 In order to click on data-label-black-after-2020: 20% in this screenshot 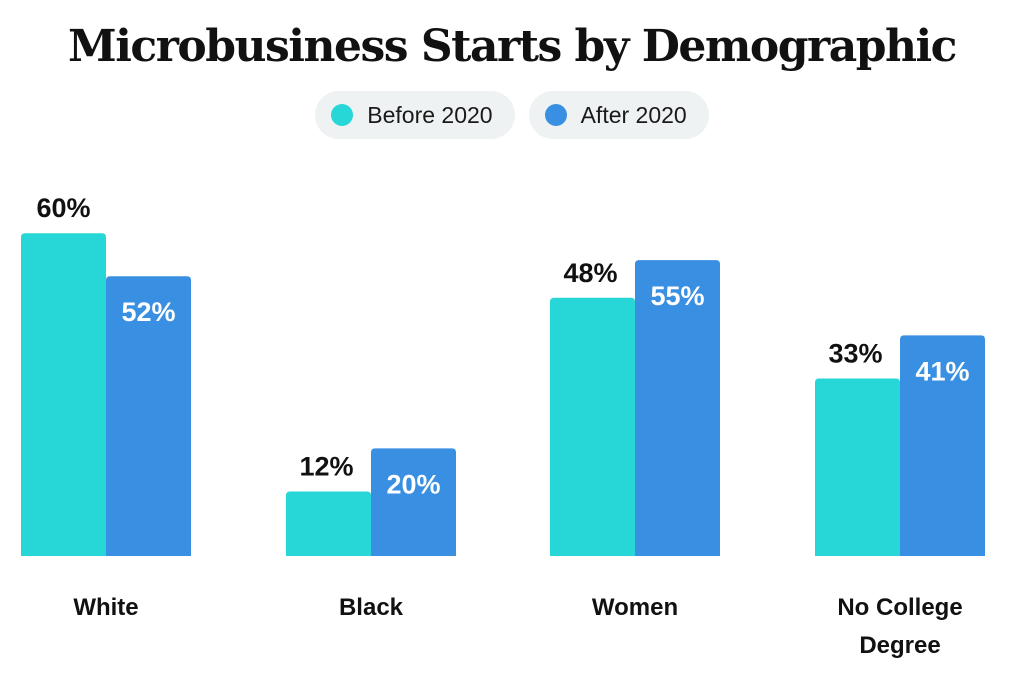, I will do `click(413, 484)`.